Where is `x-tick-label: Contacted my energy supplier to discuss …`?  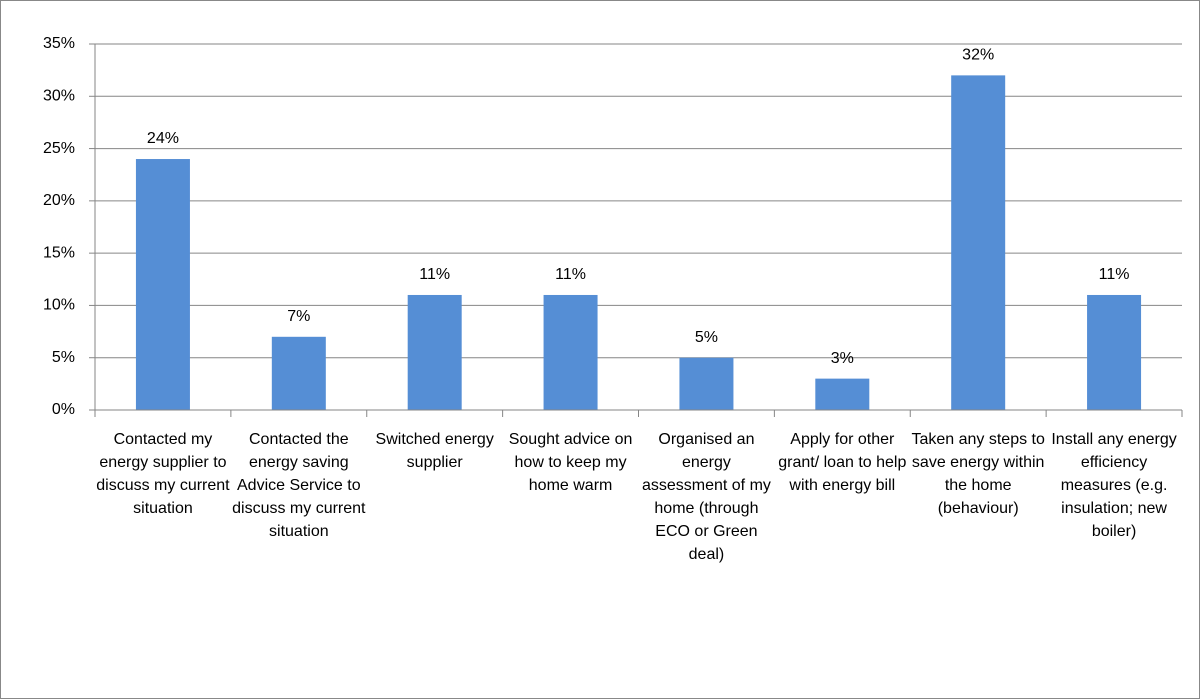
x-tick-label: Contacted my energy supplier to discuss … is located at coordinates (163, 474).